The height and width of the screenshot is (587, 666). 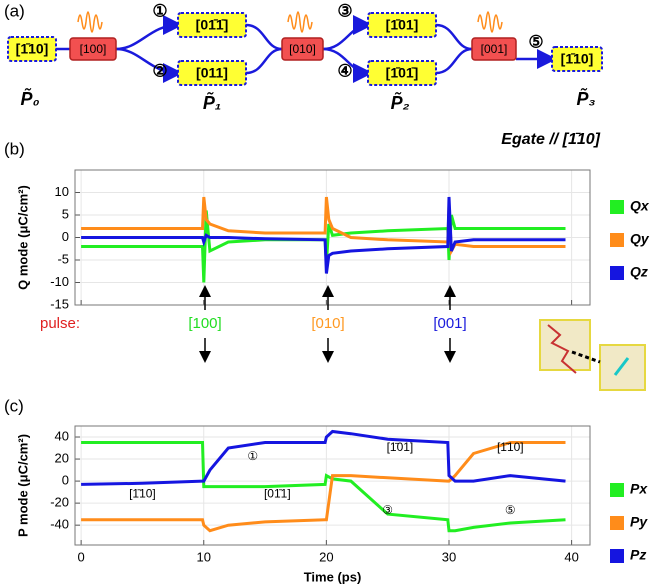 What do you see at coordinates (290, 22) in the screenshot?
I see `pulse-wiggles` at bounding box center [290, 22].